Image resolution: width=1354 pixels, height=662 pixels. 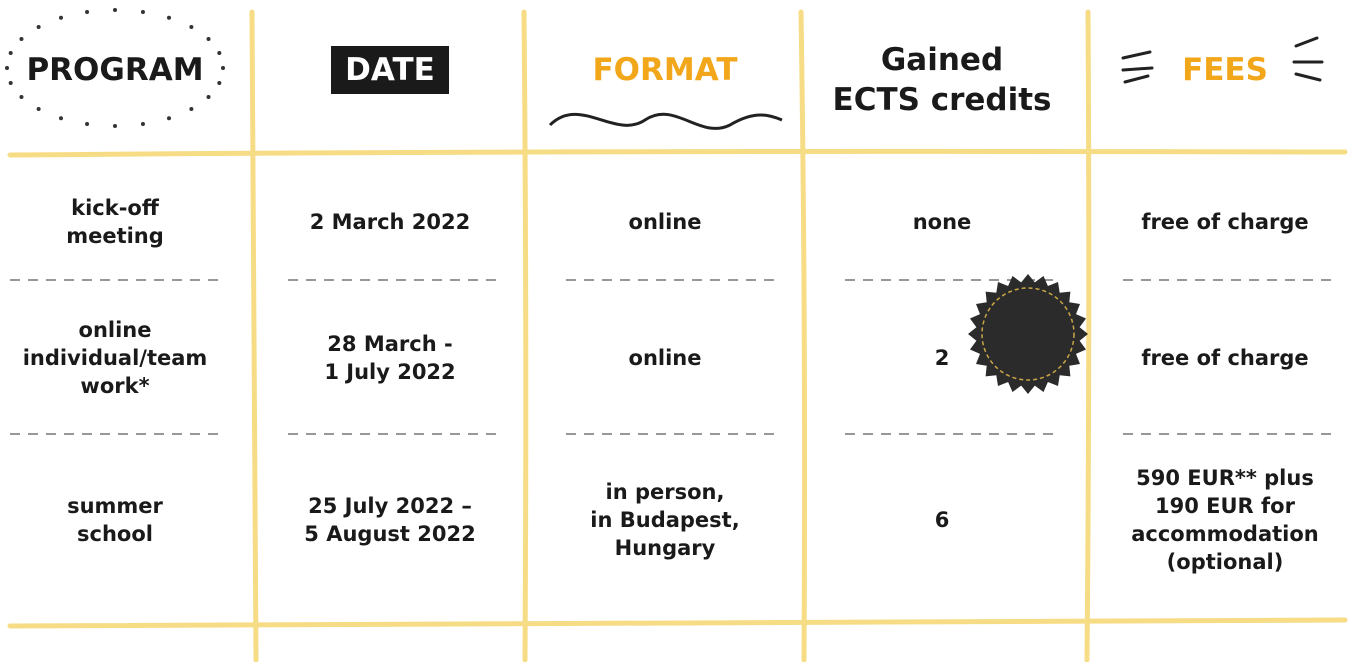 What do you see at coordinates (665, 492) in the screenshot?
I see `text-line: in person,` at bounding box center [665, 492].